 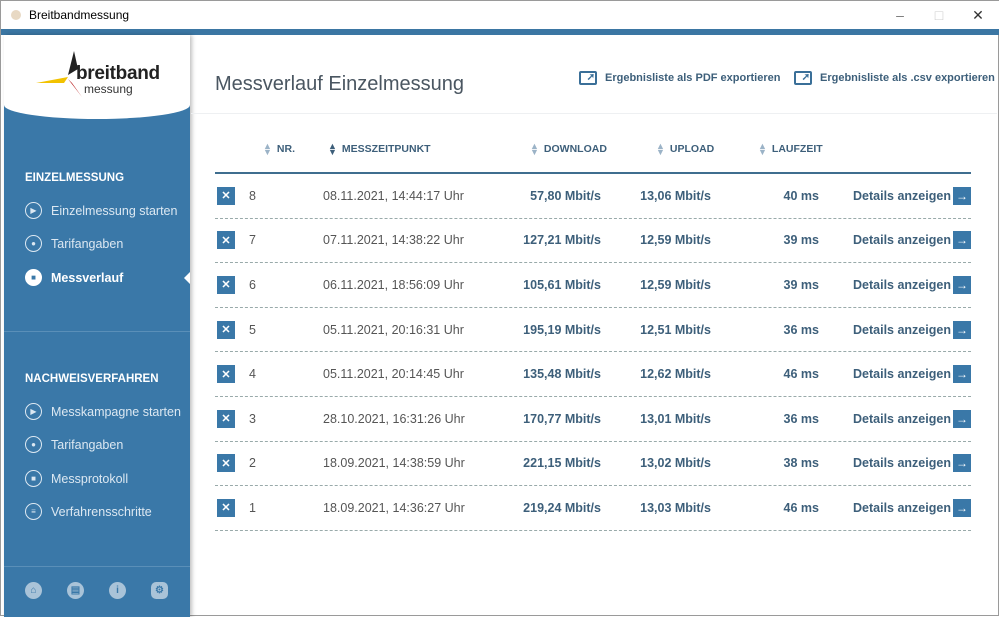 What do you see at coordinates (92, 379) in the screenshot?
I see `section-nachweisverfahren: NACHWEISVERFAHREN` at bounding box center [92, 379].